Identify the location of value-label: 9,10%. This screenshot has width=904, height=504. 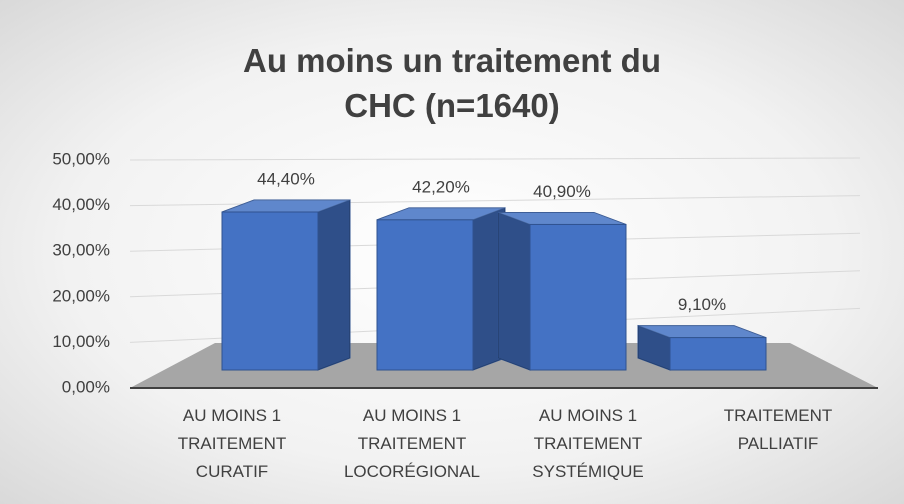
(702, 304).